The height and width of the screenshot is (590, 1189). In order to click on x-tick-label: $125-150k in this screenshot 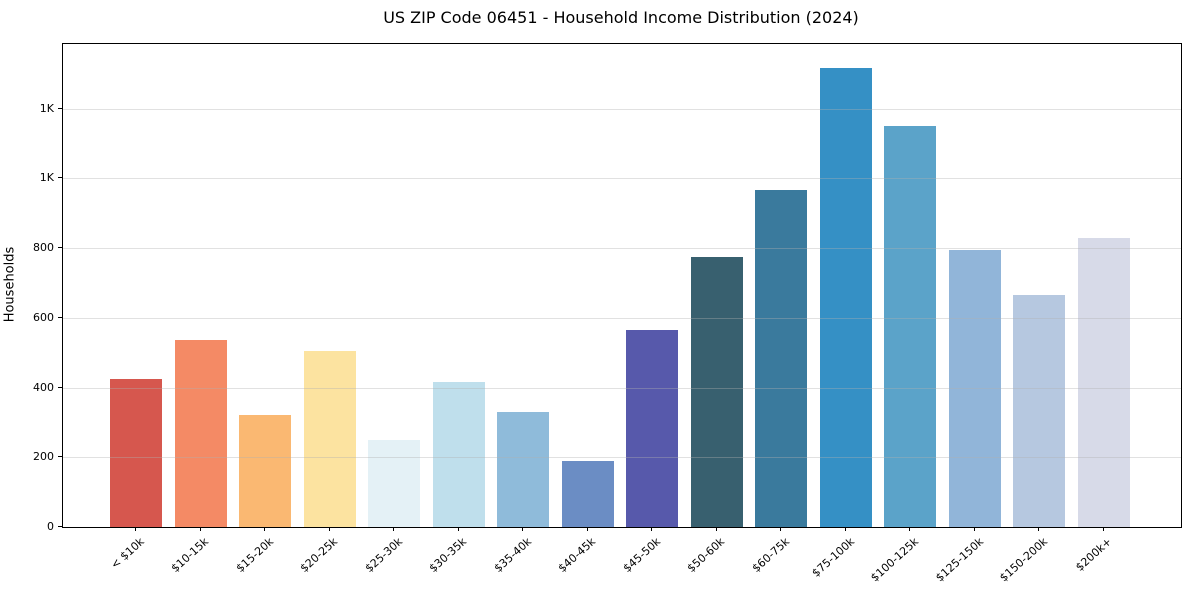, I will do `click(959, 560)`.